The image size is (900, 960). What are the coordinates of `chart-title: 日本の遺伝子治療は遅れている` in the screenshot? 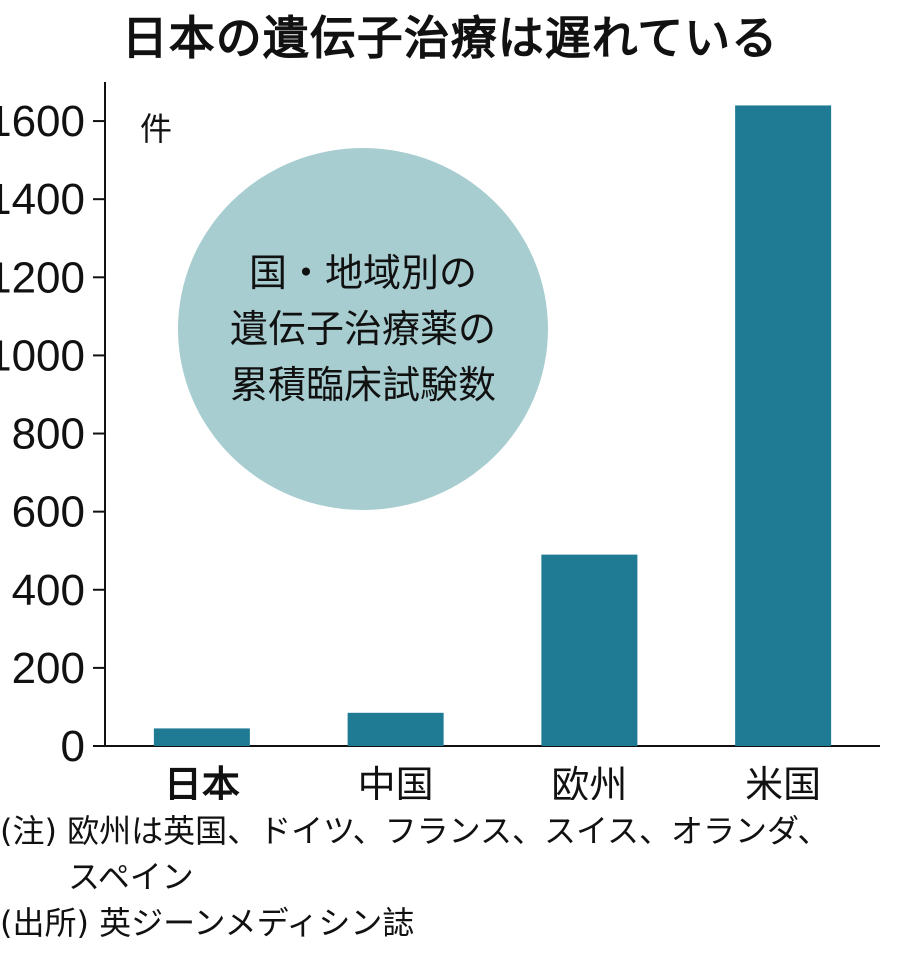 It's located at (450, 38).